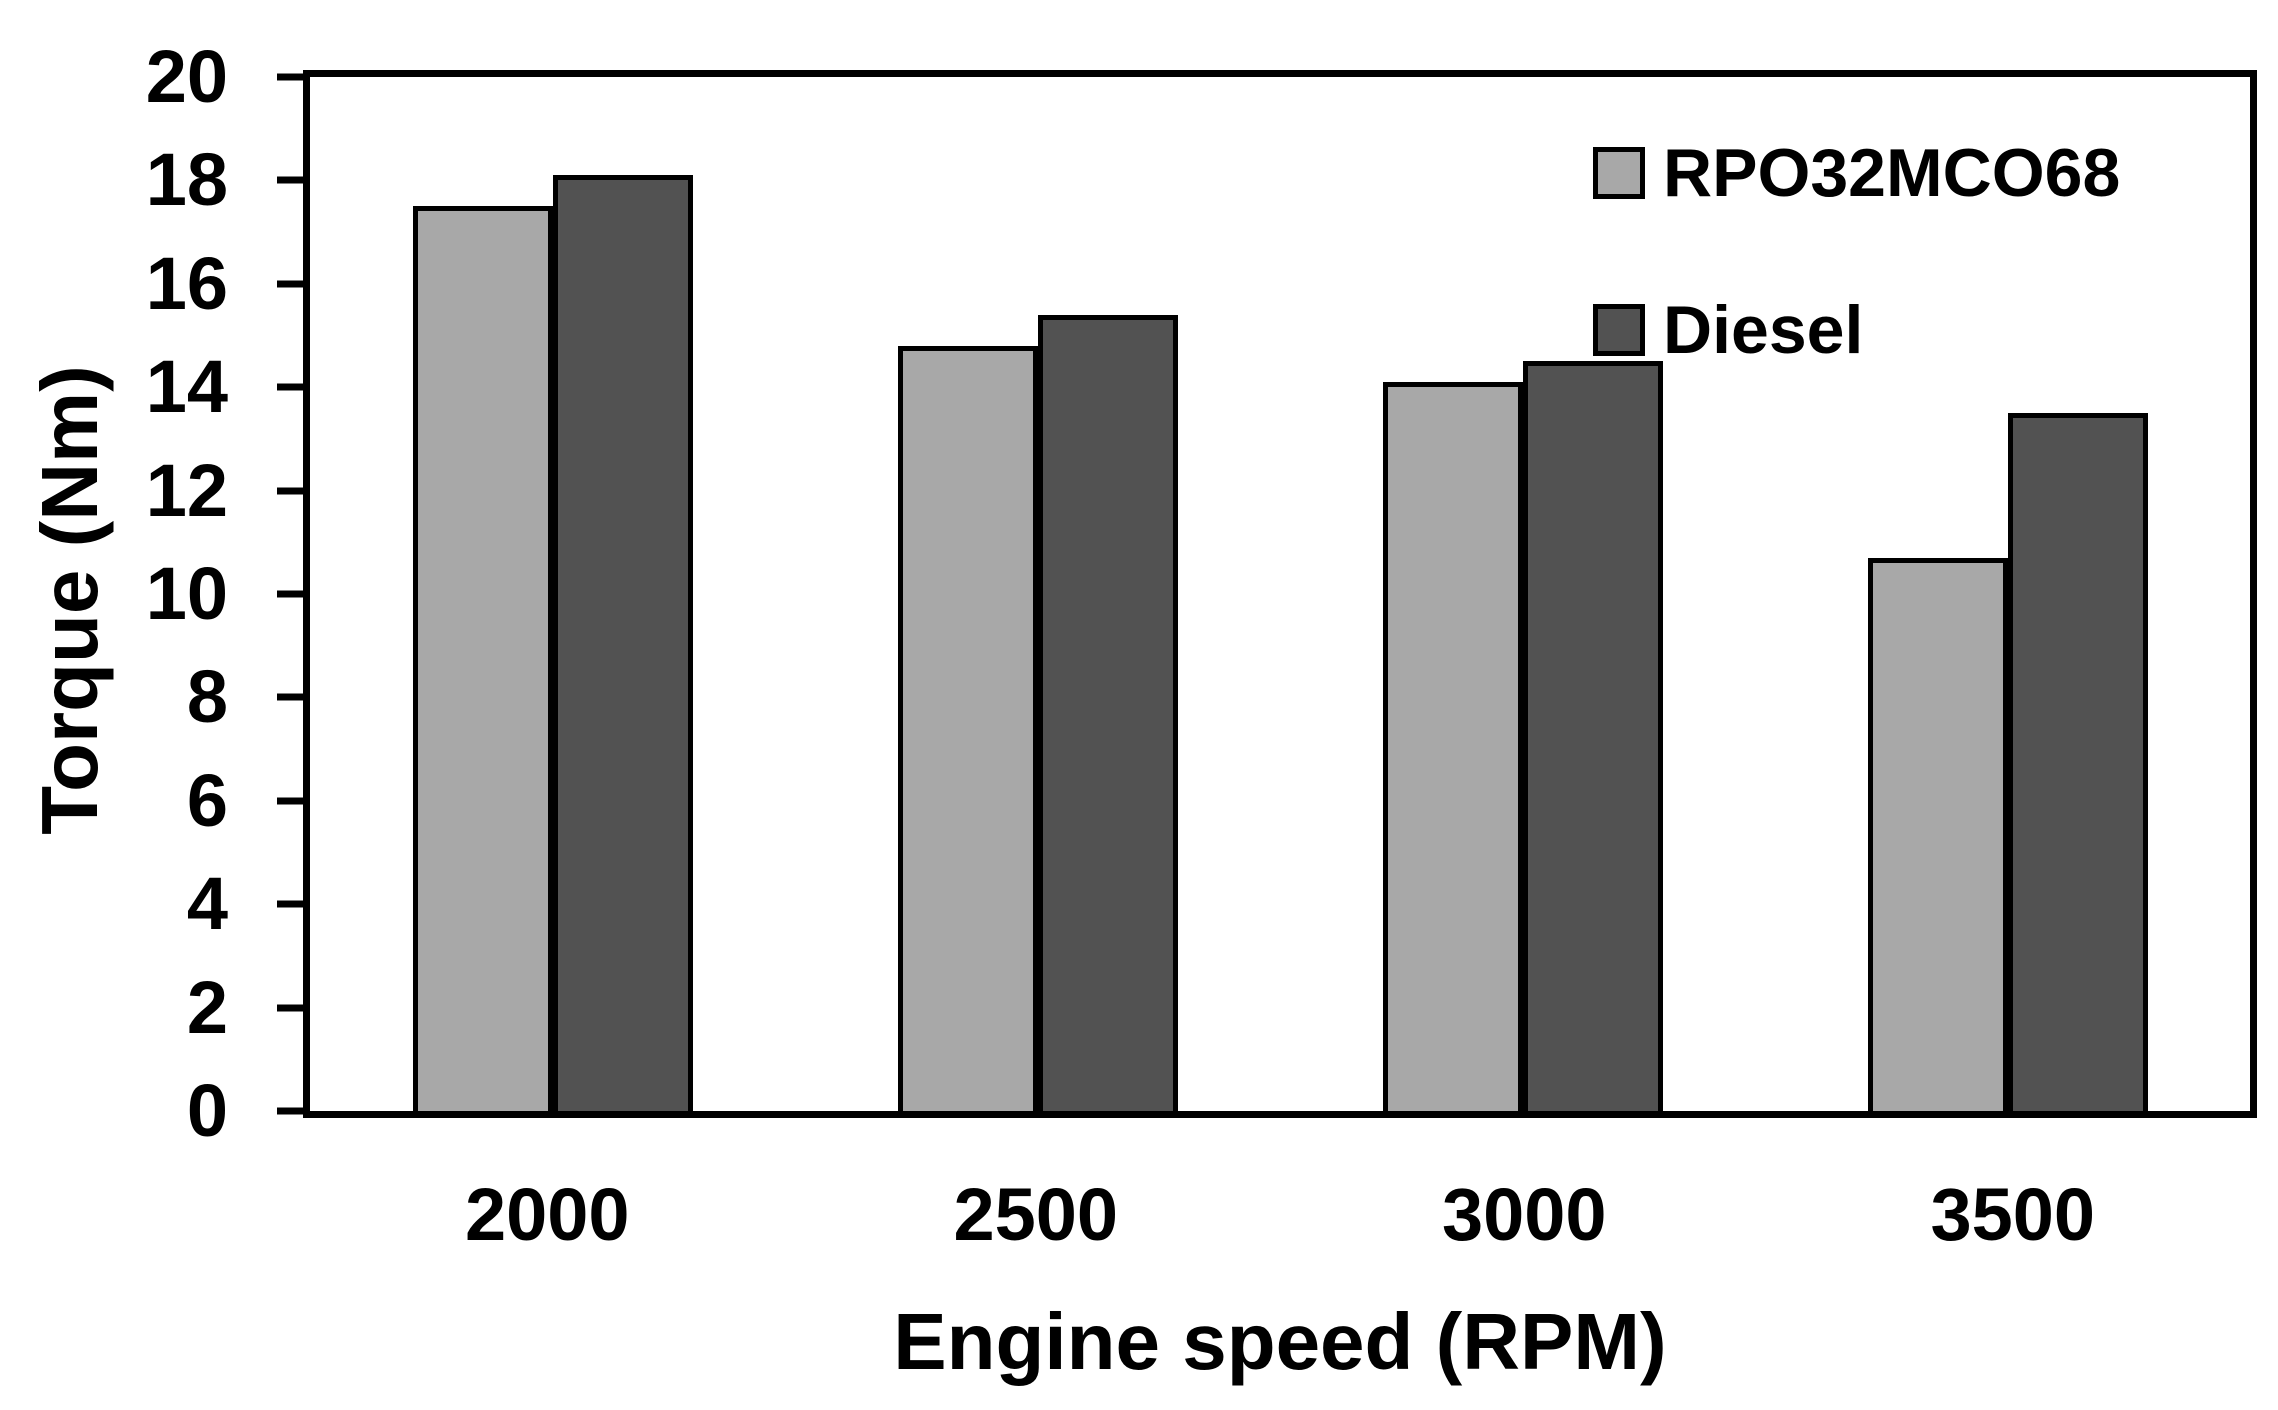 Image resolution: width=2278 pixels, height=1410 pixels. What do you see at coordinates (547, 1214) in the screenshot?
I see `x-tick-label-2000: 2000` at bounding box center [547, 1214].